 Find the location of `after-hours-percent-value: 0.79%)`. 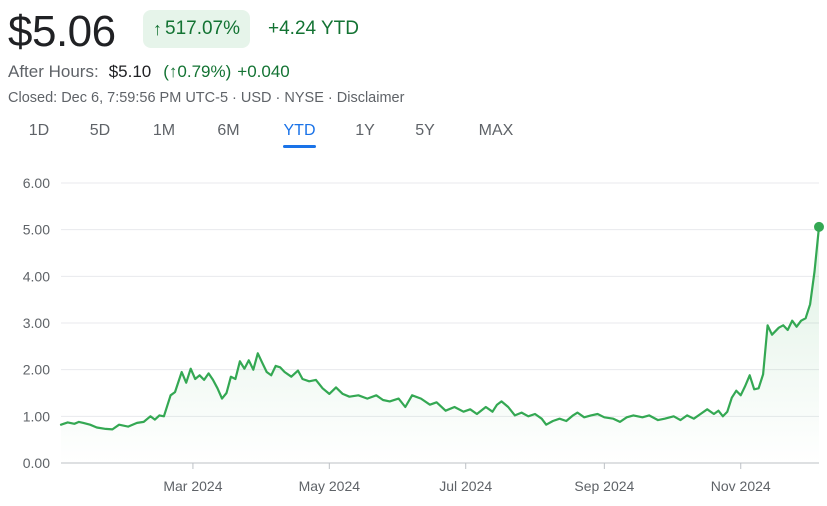

after-hours-percent-value: 0.79%) is located at coordinates (204, 71).